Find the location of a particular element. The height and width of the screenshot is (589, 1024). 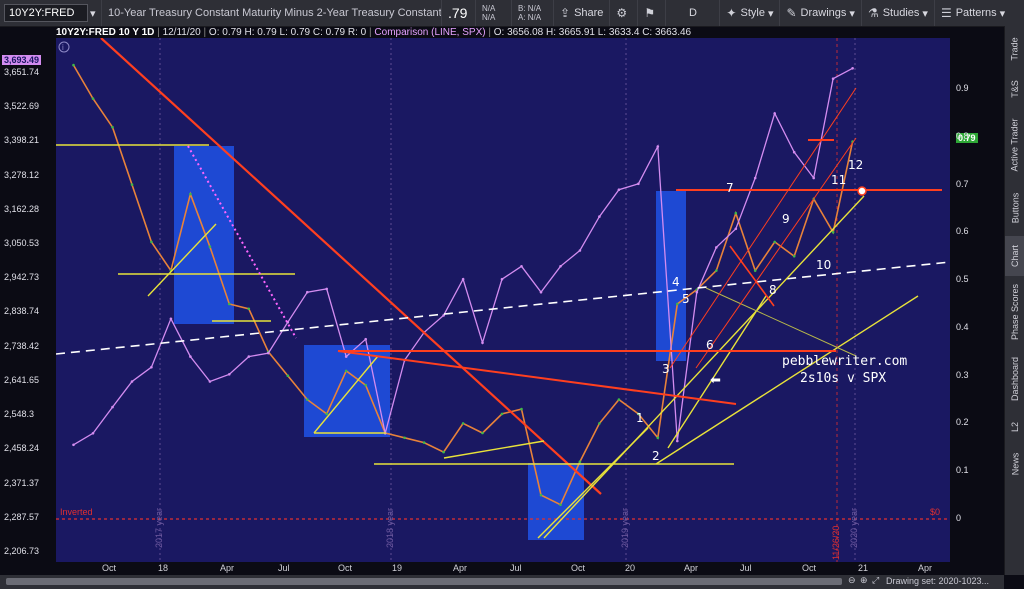

left-axis-tick: 2,206.73 is located at coordinates (22, 551).